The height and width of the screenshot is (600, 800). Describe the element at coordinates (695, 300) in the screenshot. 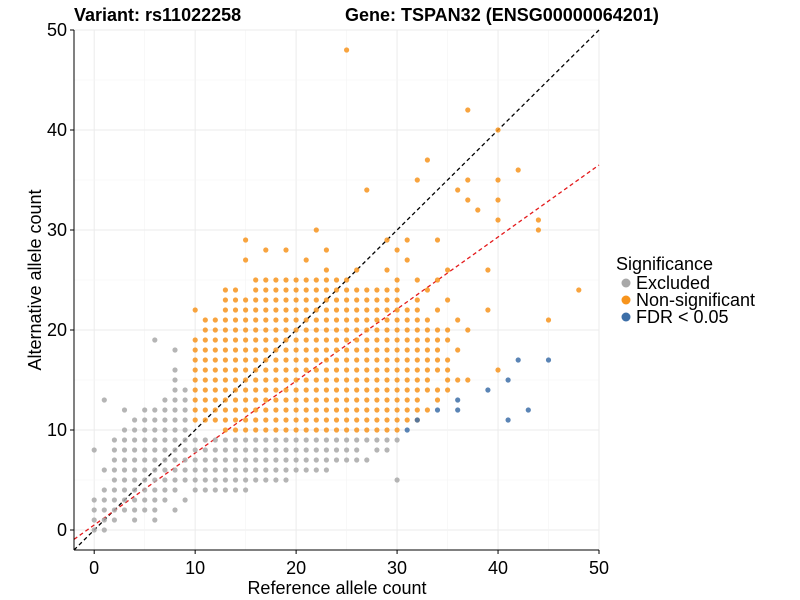

I see `legend-label-non-significant: Non-significant` at that location.